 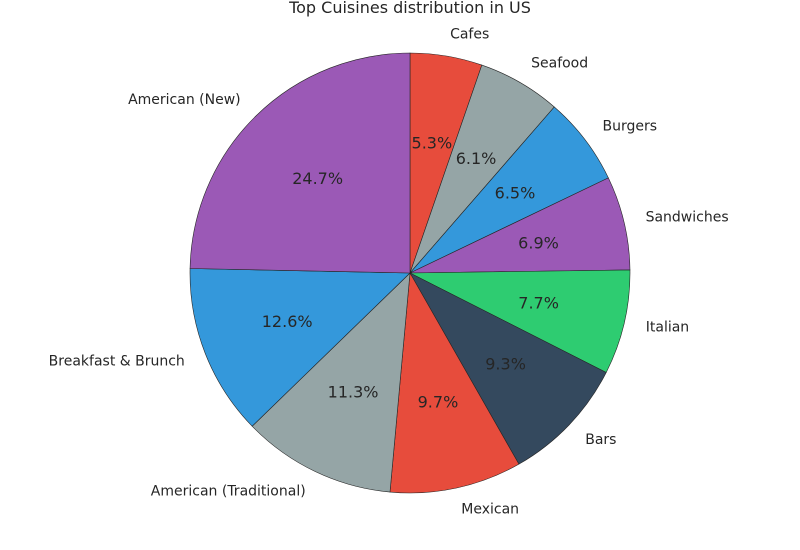 I want to click on pie-category-label-2: Burgers, so click(x=629, y=126).